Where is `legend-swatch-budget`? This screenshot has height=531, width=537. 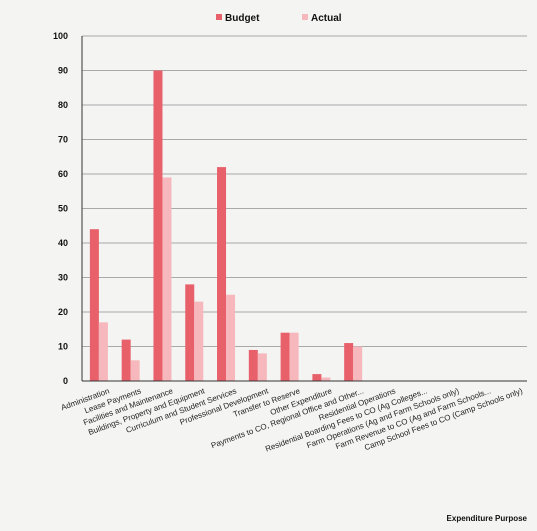 legend-swatch-budget is located at coordinates (219, 17).